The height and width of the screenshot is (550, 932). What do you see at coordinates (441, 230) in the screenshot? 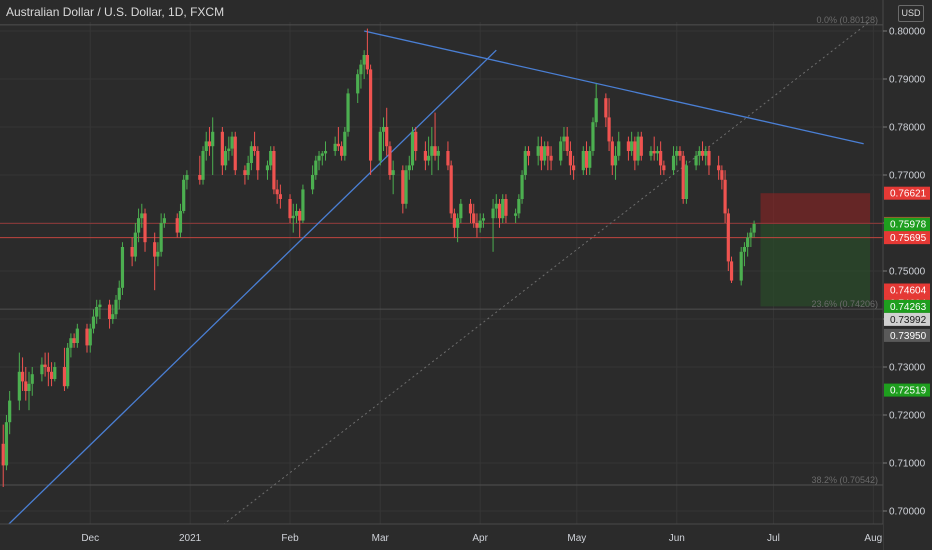
I see `price-lines` at bounding box center [441, 230].